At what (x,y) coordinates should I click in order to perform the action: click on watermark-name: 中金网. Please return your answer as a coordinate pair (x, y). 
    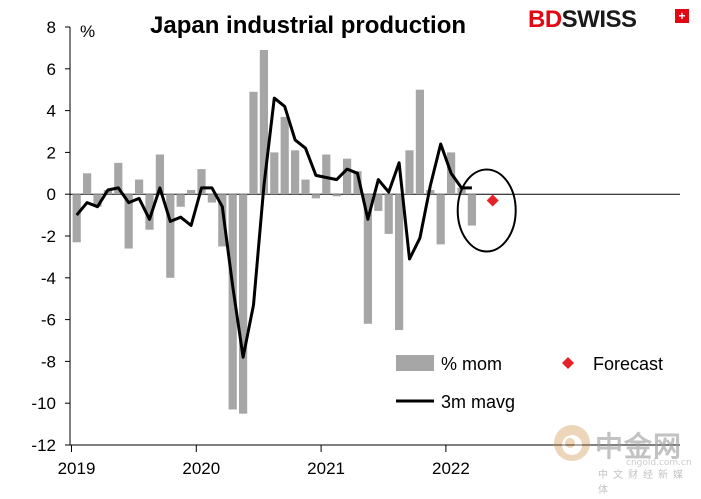
    Looking at the image, I should click on (639, 446).